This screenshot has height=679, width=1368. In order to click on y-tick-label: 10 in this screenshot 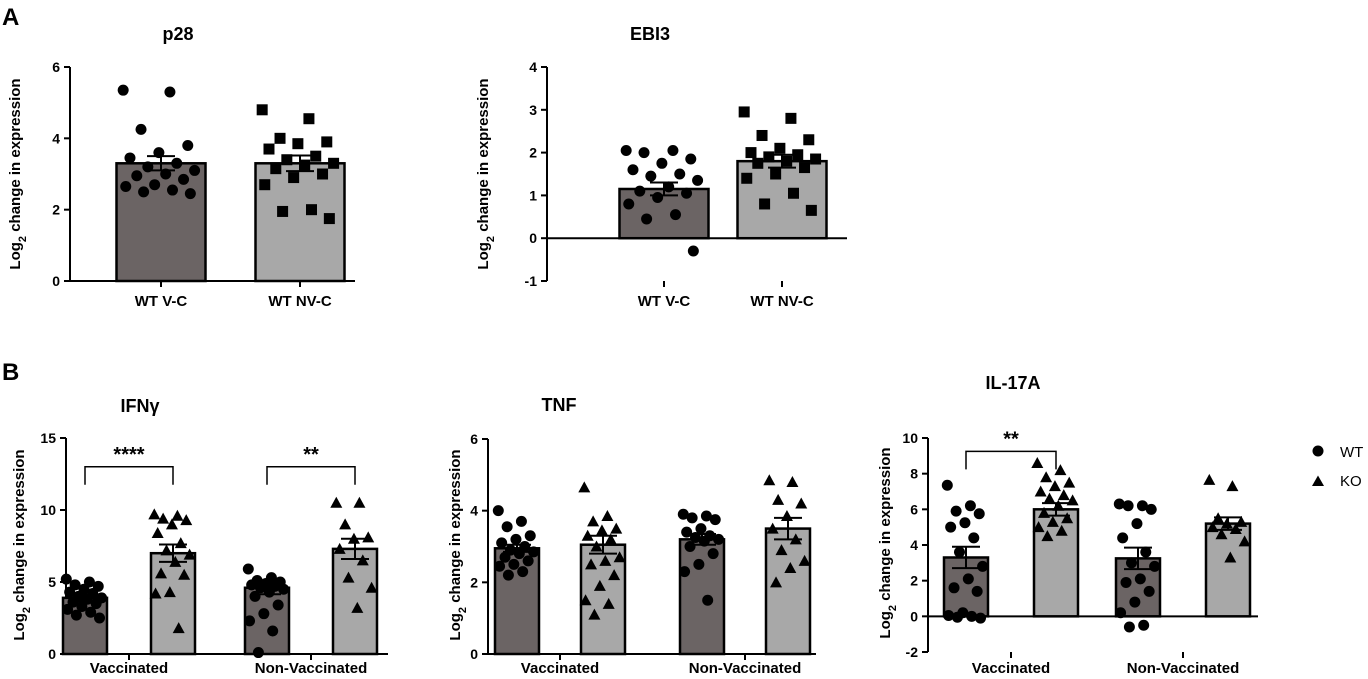, I will do `click(48, 510)`.